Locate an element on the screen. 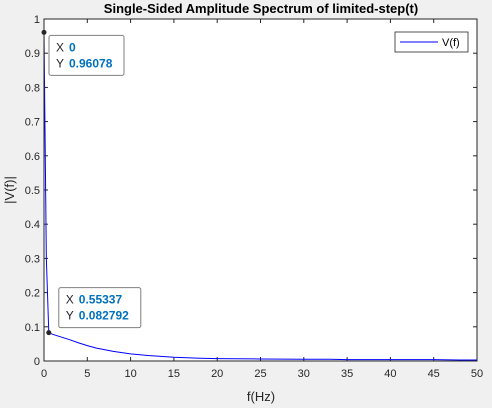  x-tick-label: 50 is located at coordinates (477, 374).